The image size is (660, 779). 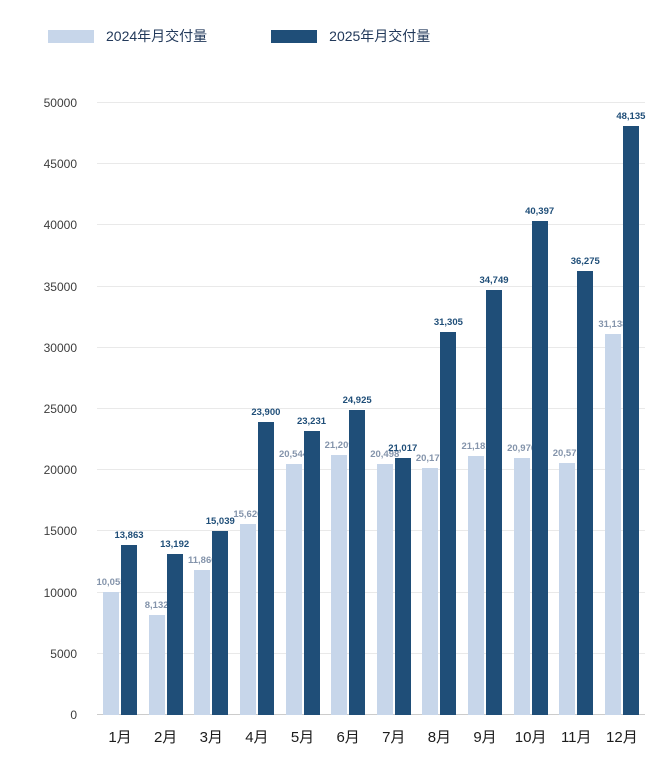 What do you see at coordinates (631, 116) in the screenshot?
I see `bar-value-label-2025-12月: 48,135` at bounding box center [631, 116].